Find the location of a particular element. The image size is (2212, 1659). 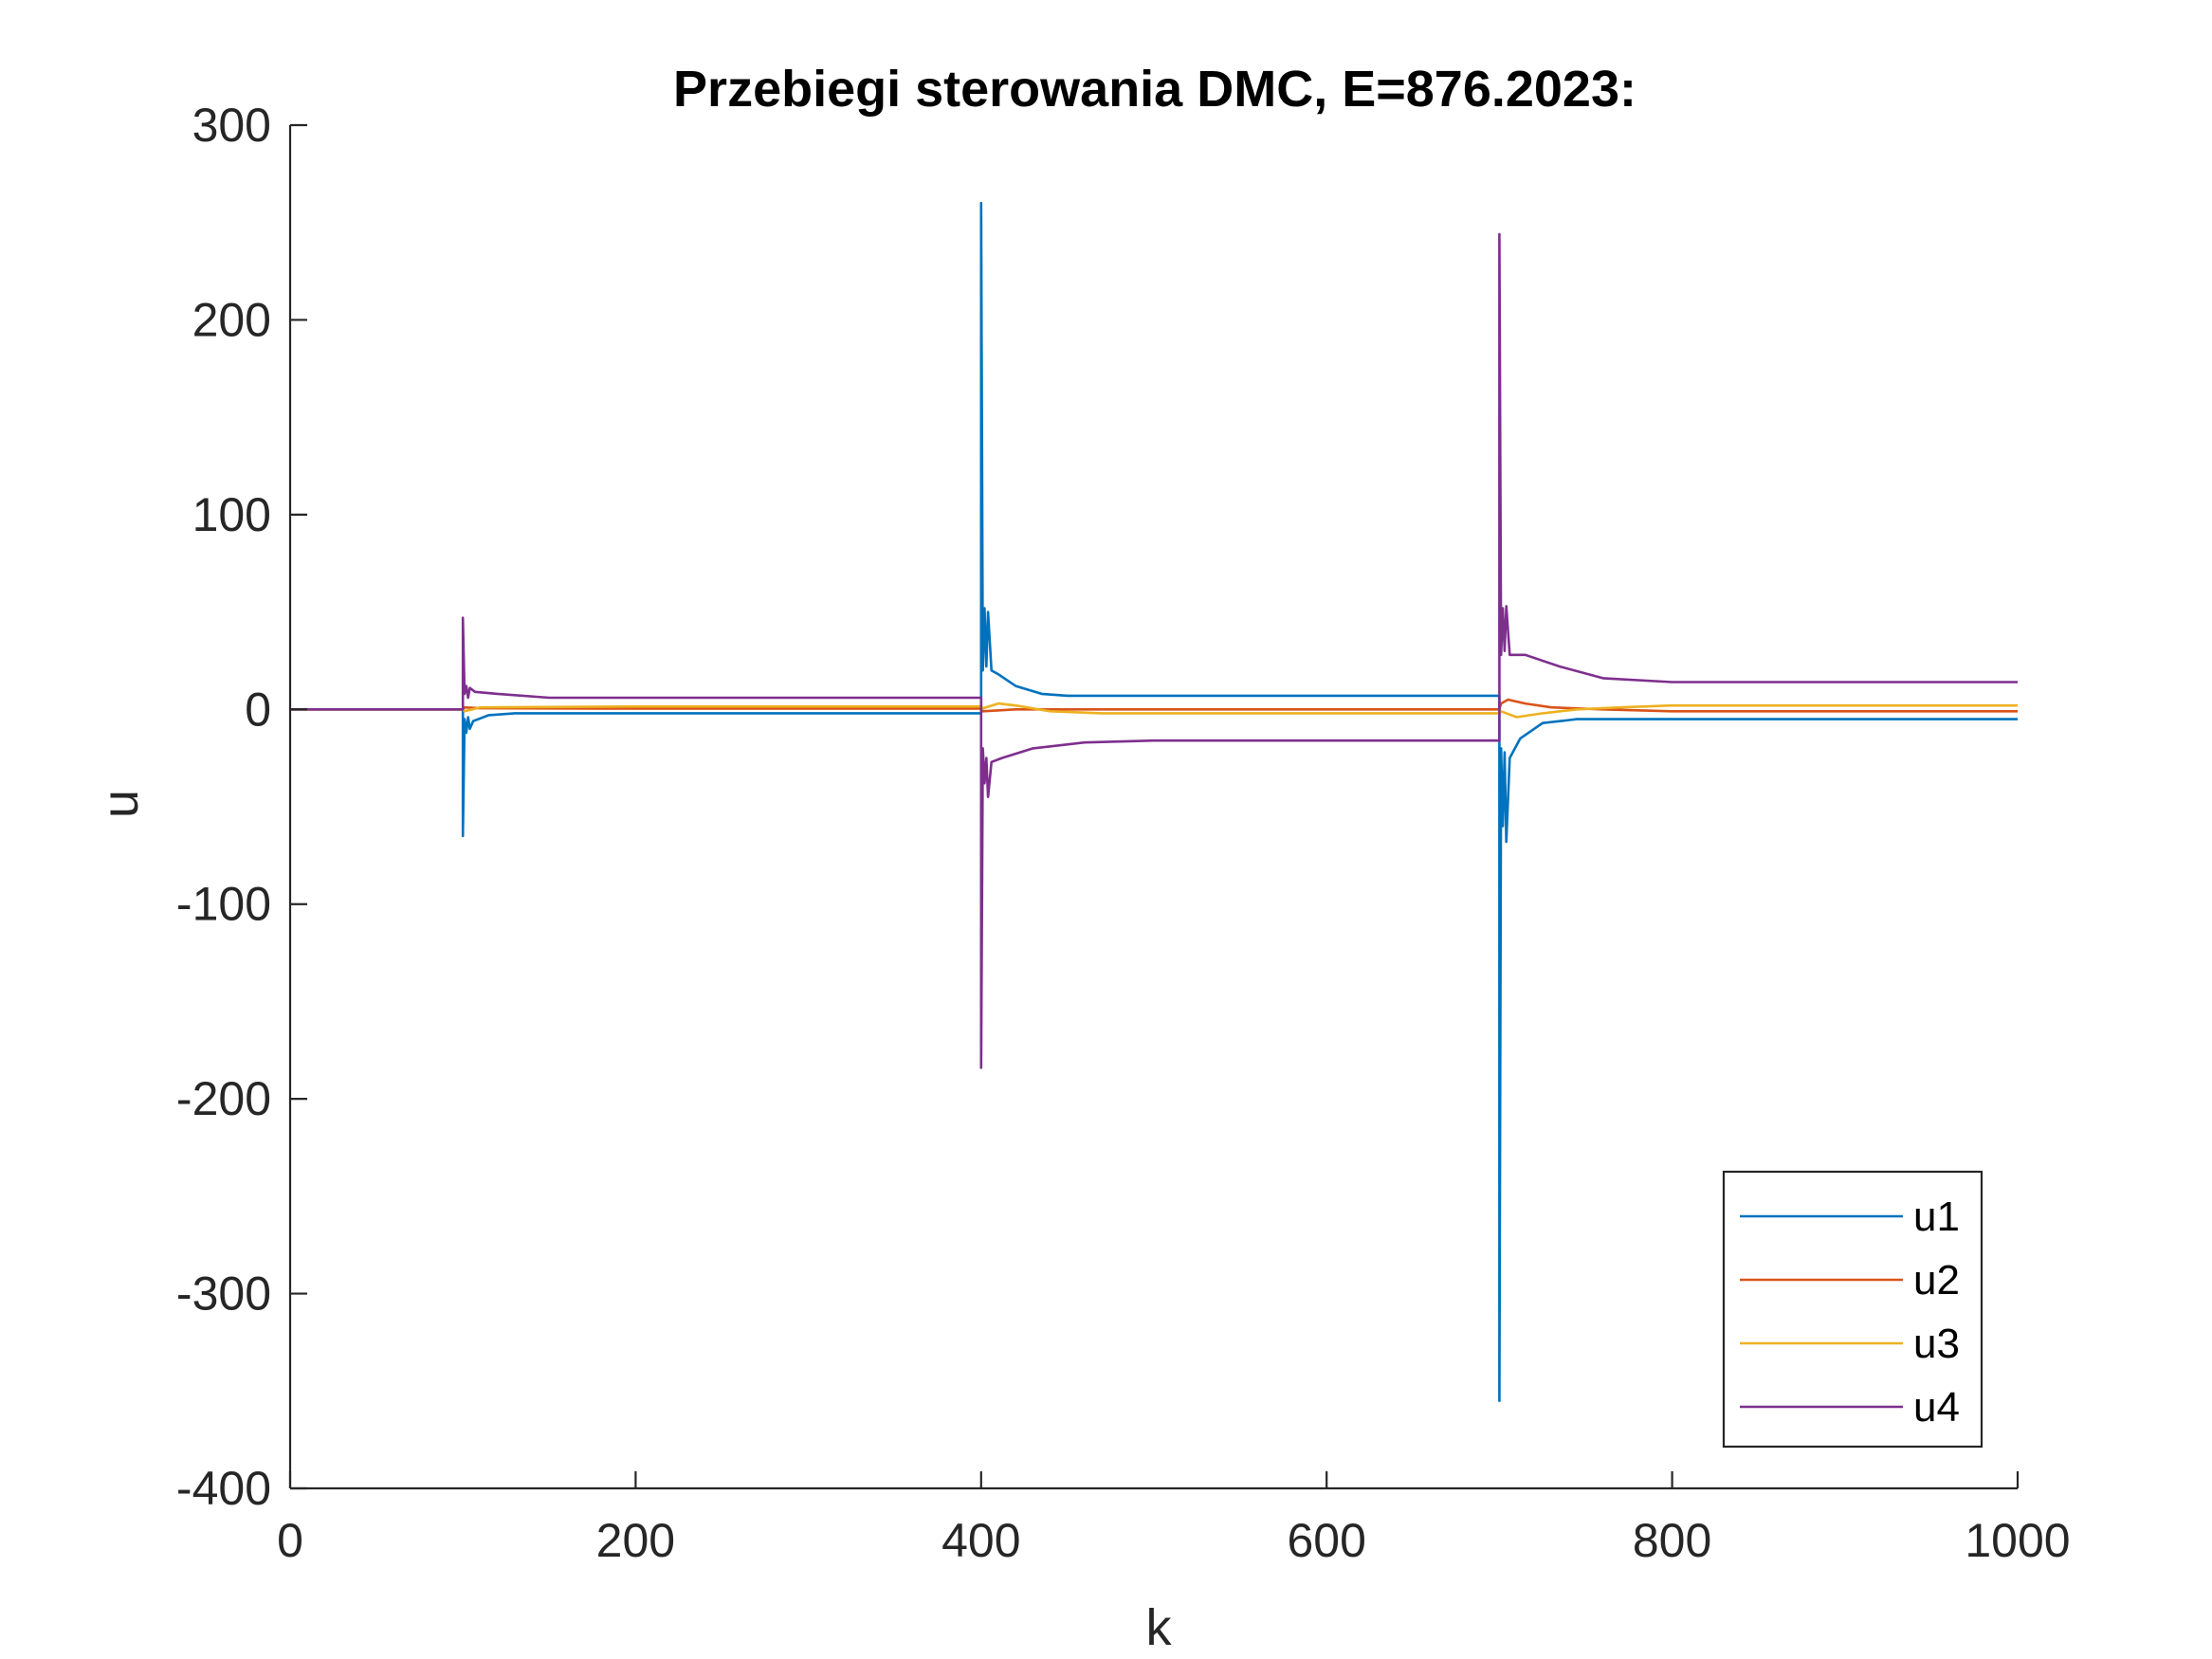

x-tick-label: 400 is located at coordinates (980, 1540).